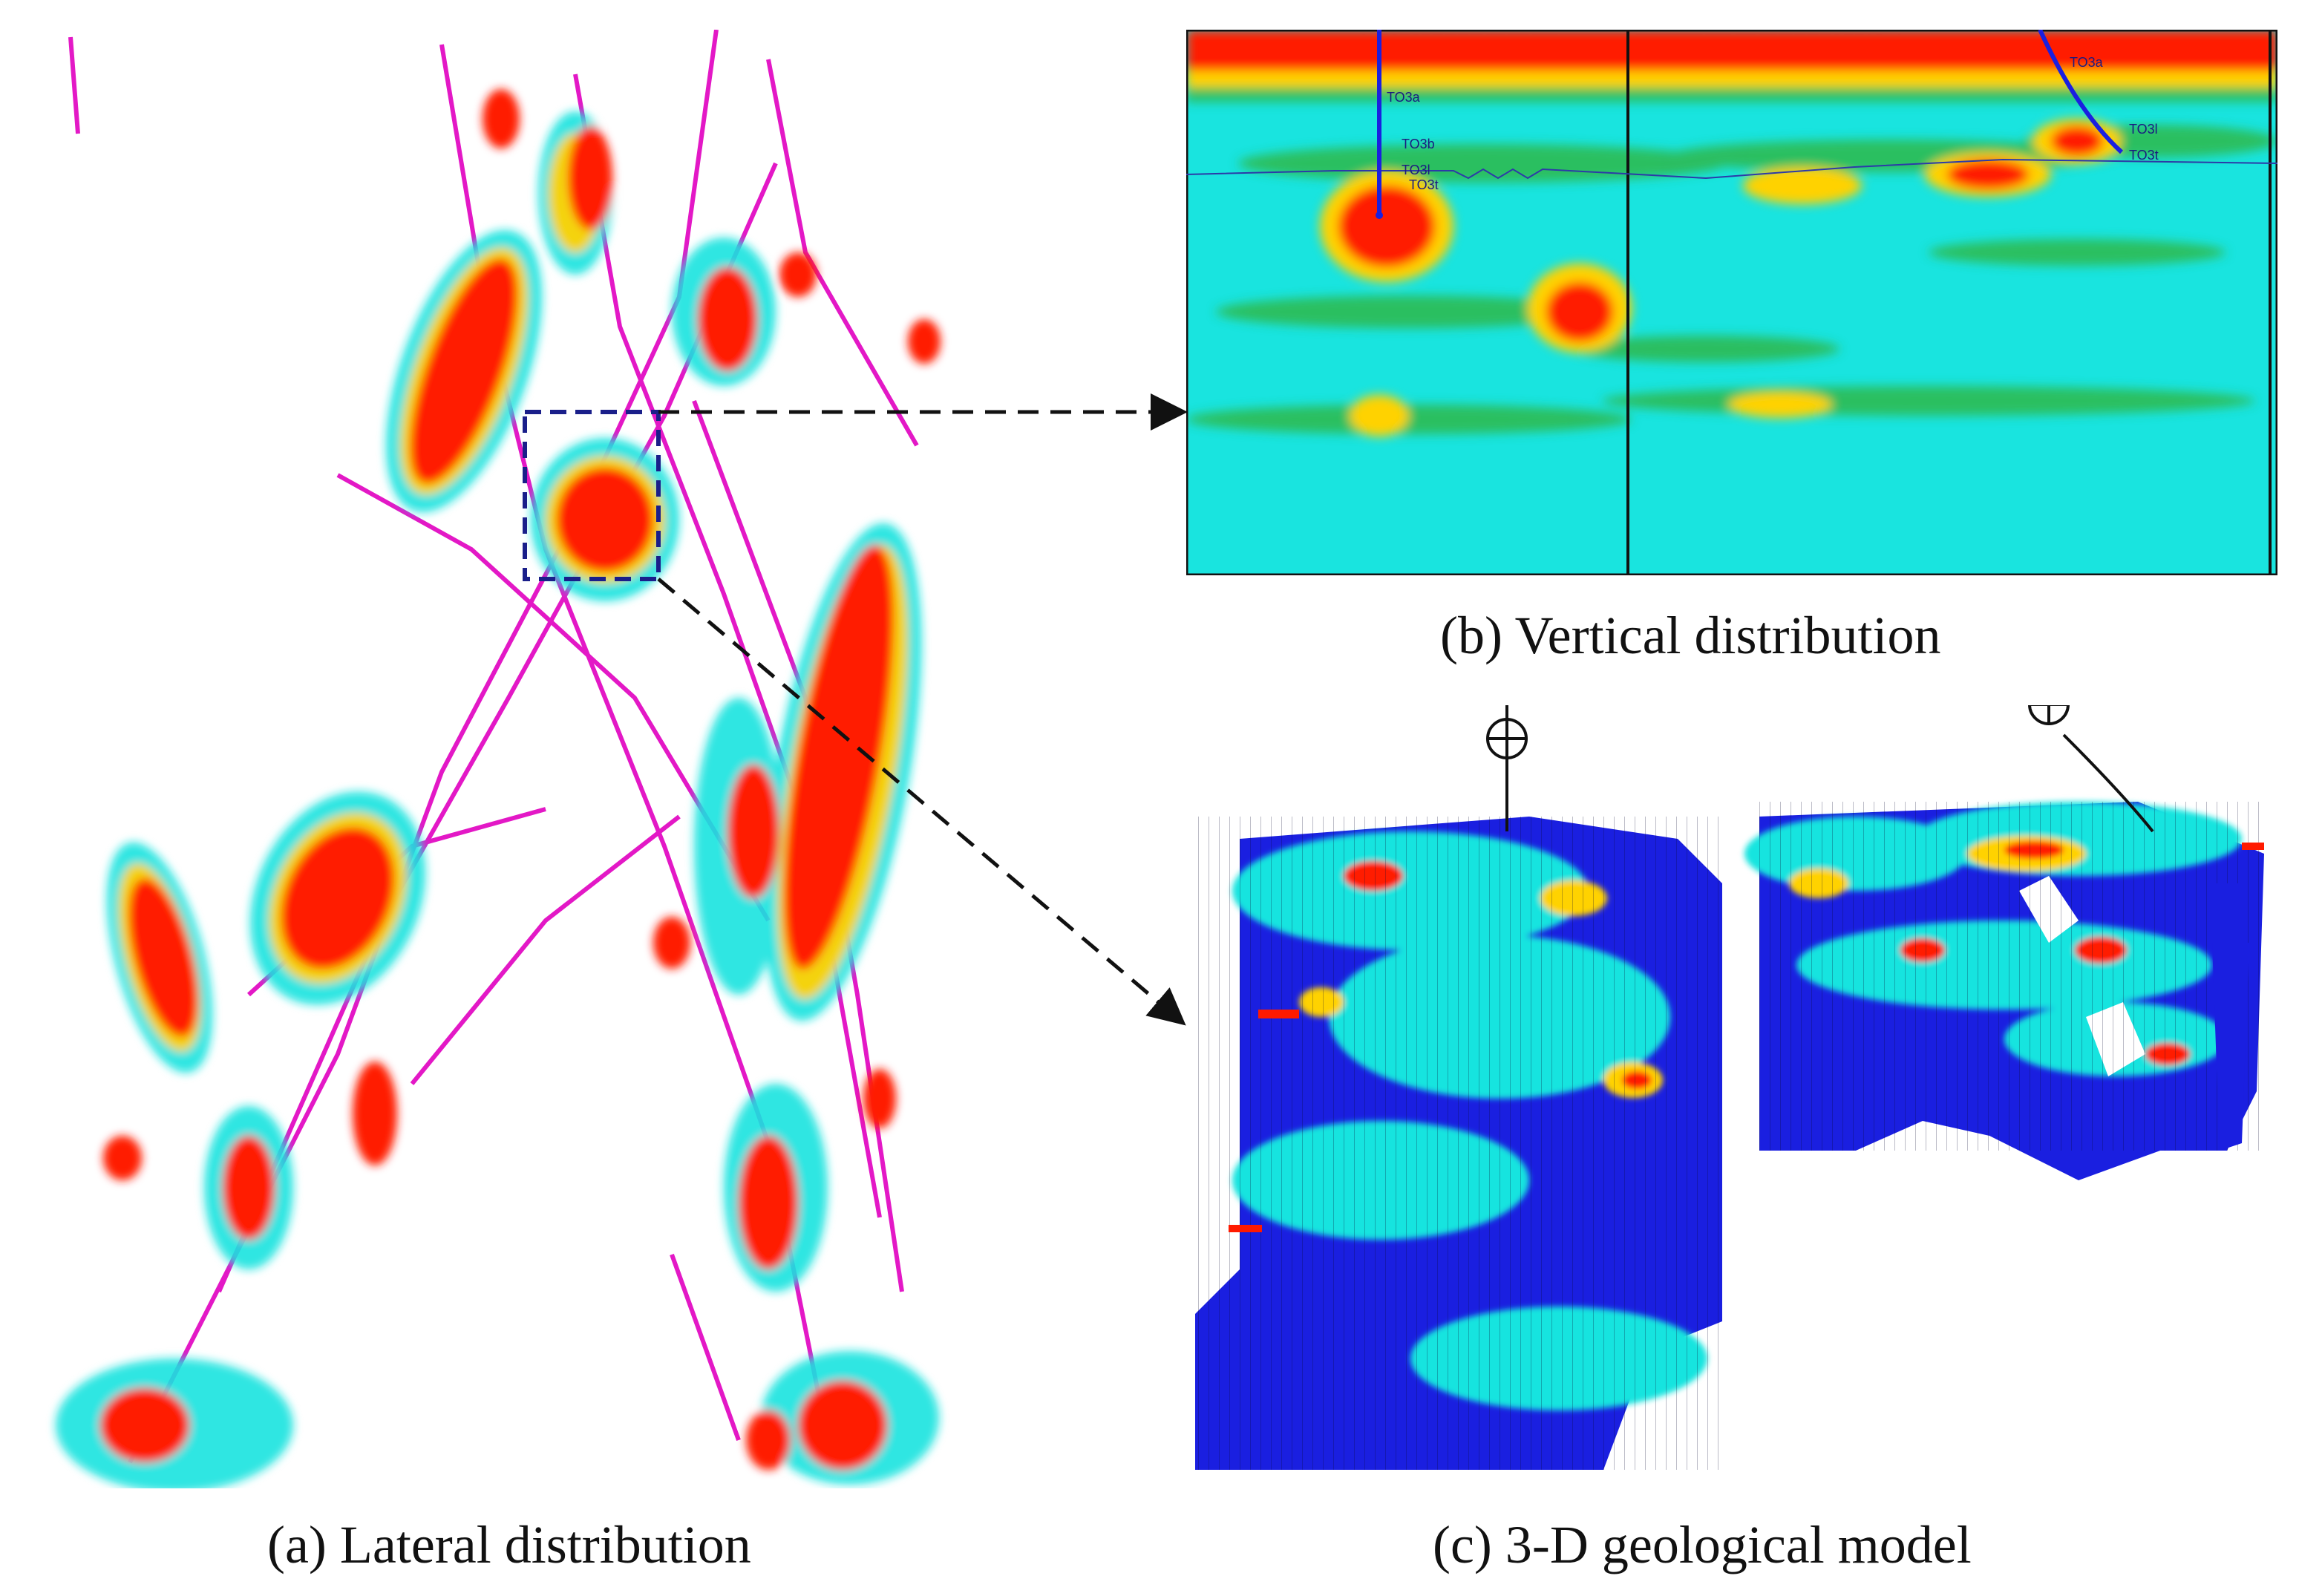  I want to click on arrow-down-right-icon, so click(922, 802).